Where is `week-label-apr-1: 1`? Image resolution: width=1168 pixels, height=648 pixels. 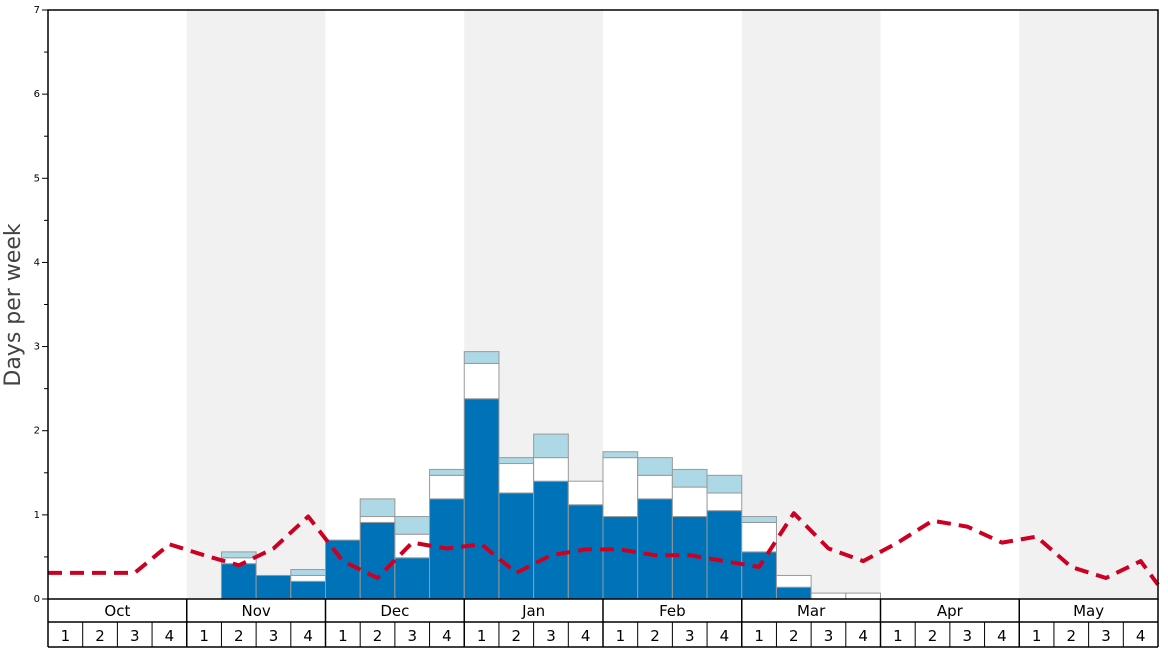 week-label-apr-1: 1 is located at coordinates (898, 636).